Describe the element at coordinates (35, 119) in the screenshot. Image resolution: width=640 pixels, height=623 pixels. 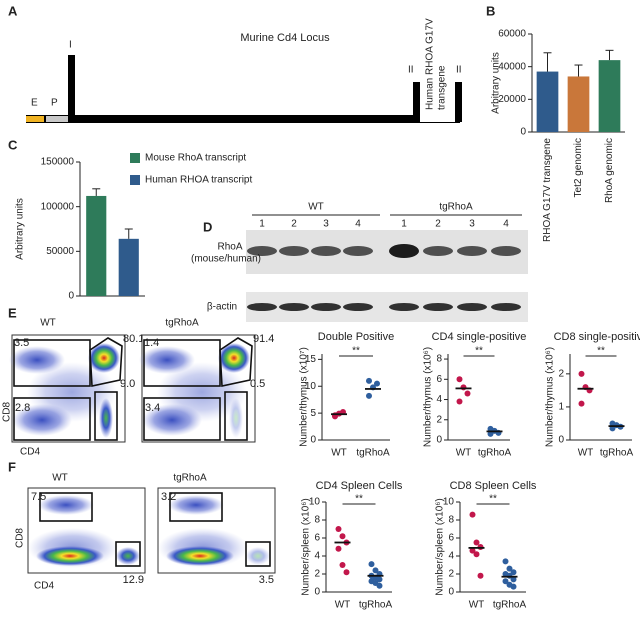
I see `enhancer` at that location.